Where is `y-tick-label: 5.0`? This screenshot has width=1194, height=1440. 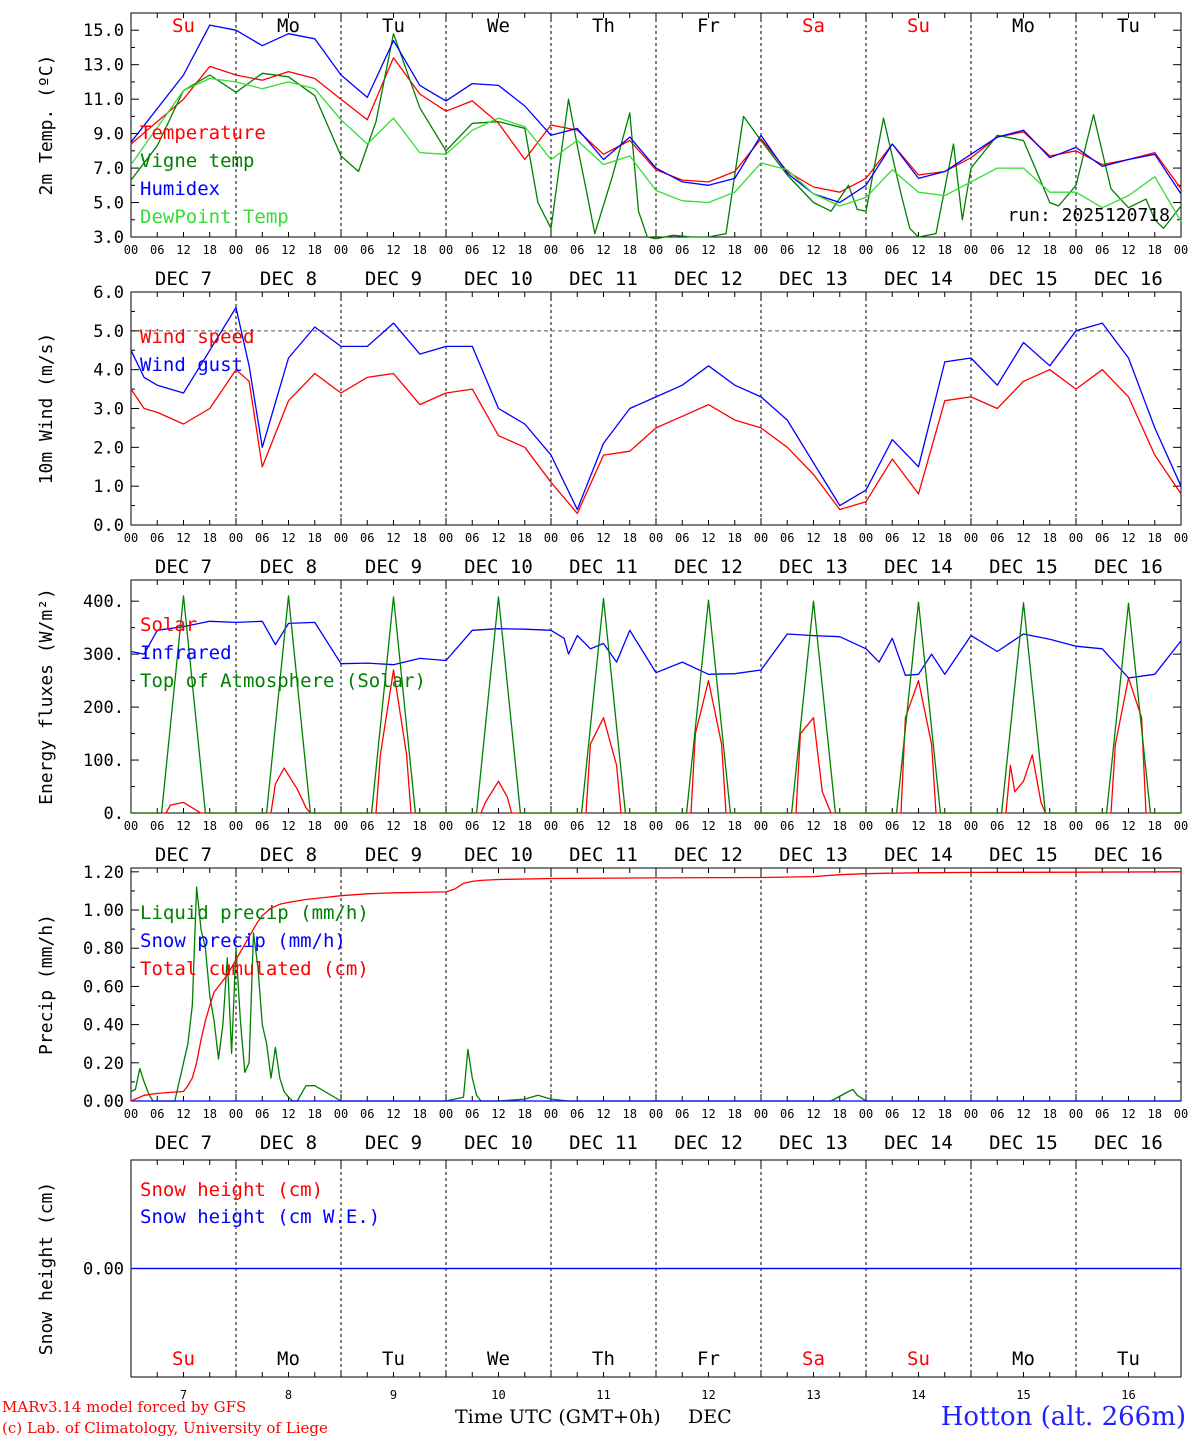
y-tick-label: 5.0 is located at coordinates (108, 332).